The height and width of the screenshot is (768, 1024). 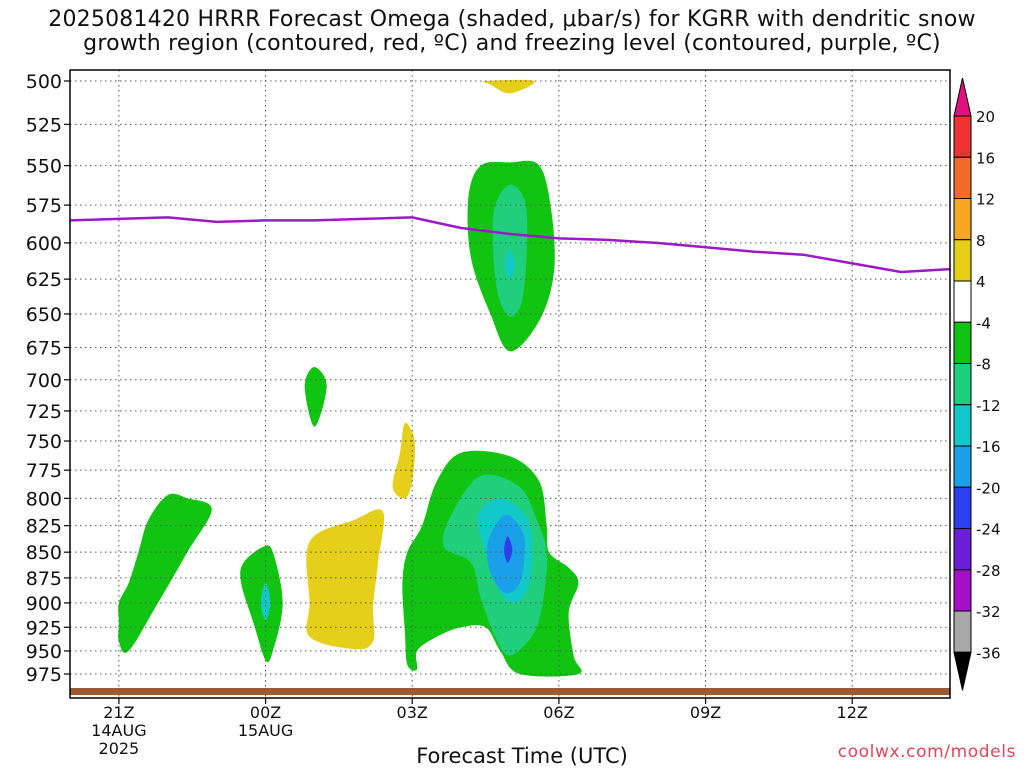 I want to click on y-tick-label-800: 800, so click(x=44, y=499).